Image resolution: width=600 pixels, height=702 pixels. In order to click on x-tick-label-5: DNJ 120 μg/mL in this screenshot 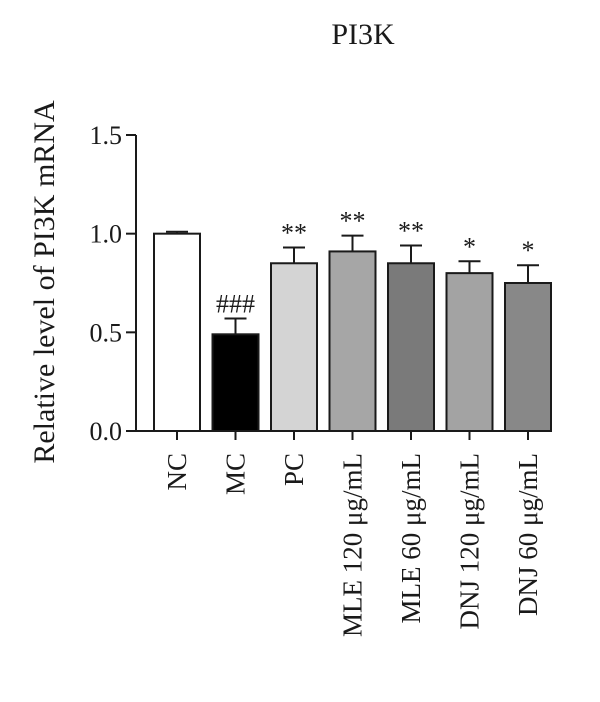, I will do `click(470, 541)`.